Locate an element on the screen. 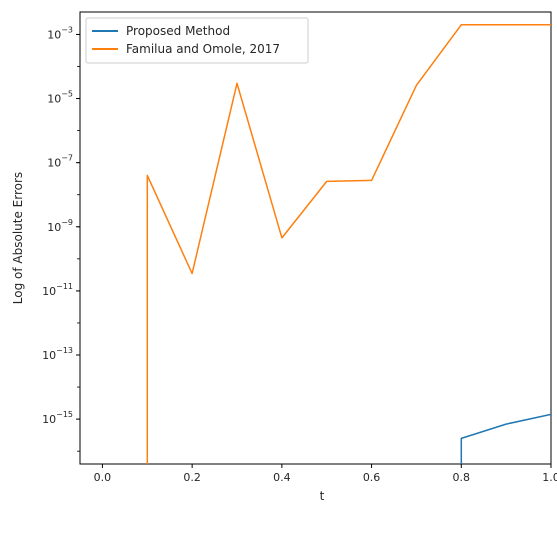 The image size is (557, 534). x-tick-label: 0.2 is located at coordinates (192, 477).